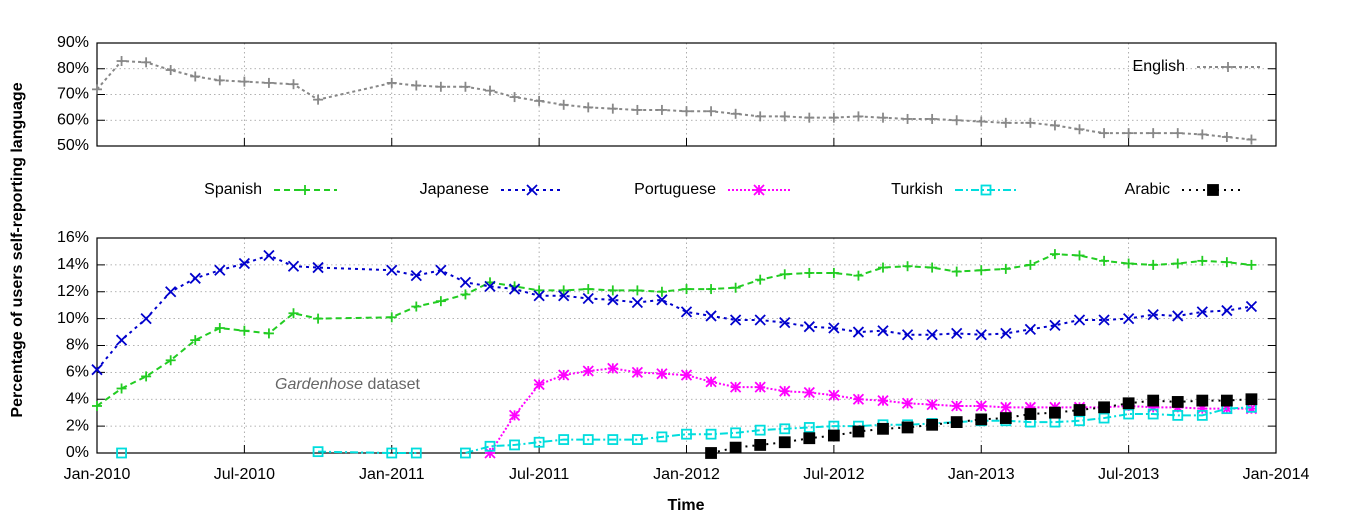  Describe the element at coordinates (1276, 474) in the screenshot. I see `x-tick-label: Jan-2014` at that location.